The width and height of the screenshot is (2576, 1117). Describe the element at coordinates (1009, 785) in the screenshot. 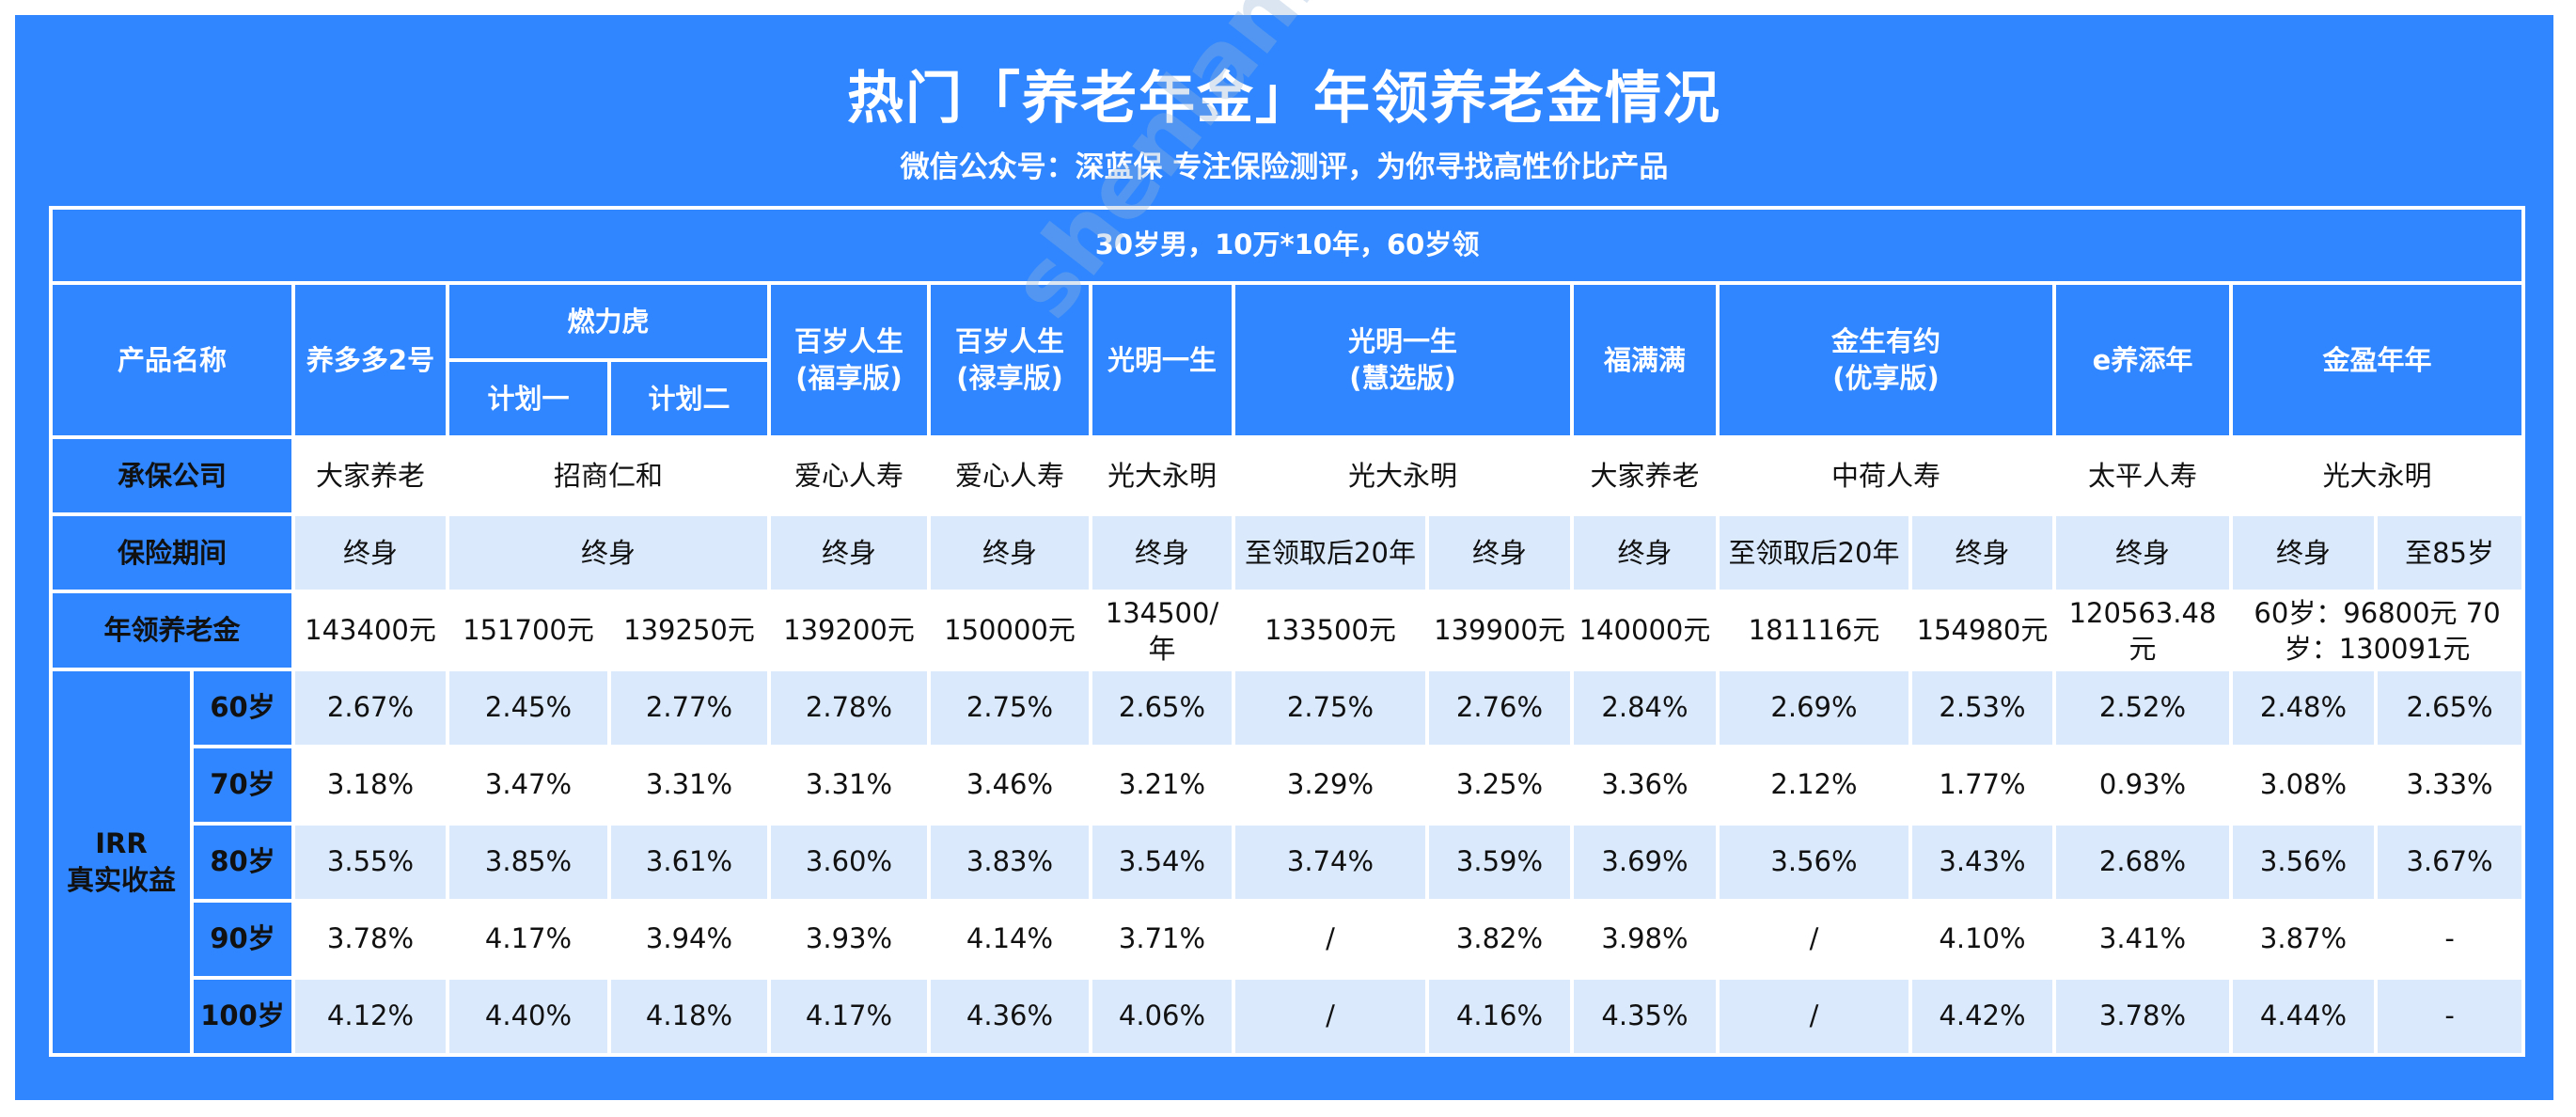

I see `irr-cell: 3.46%` at that location.